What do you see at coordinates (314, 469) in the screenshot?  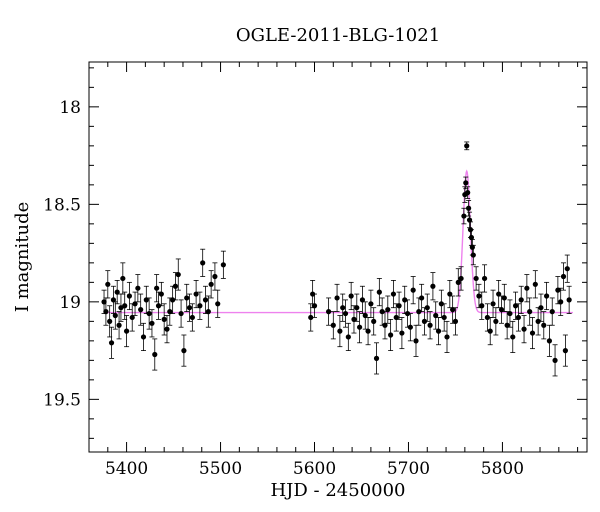 I see `x-tick-label: 5600` at bounding box center [314, 469].